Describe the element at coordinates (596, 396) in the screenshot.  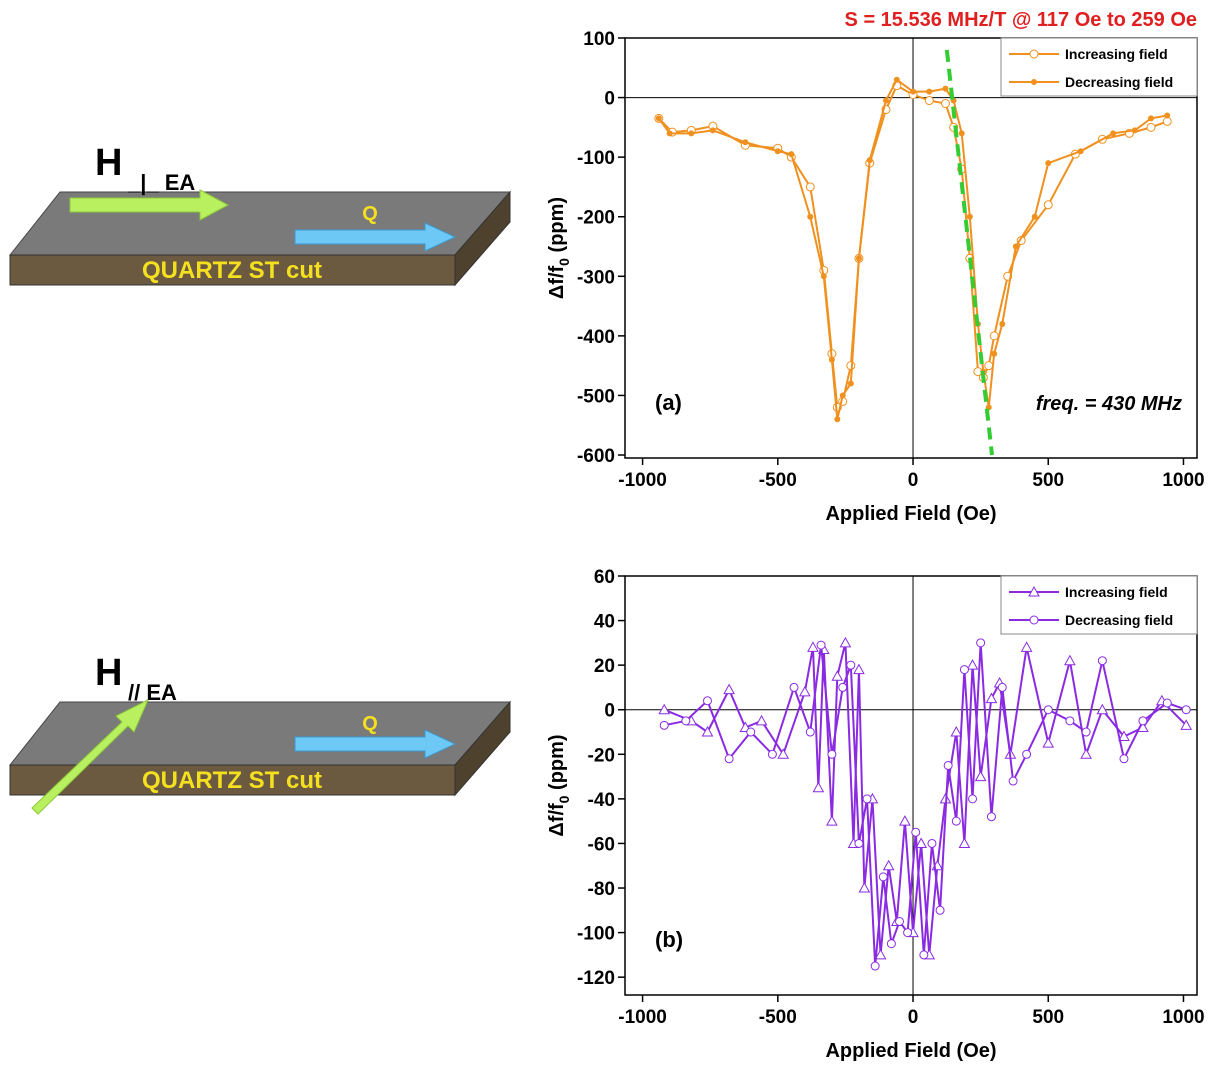
I see `y-tick-label: -500` at that location.